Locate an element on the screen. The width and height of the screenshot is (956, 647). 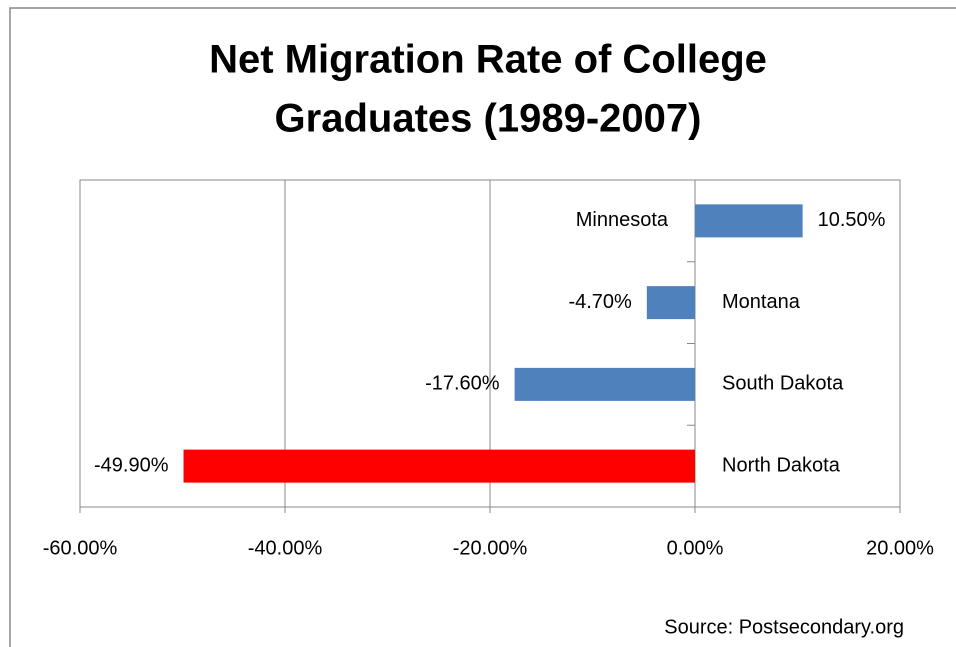
x-tick-label: 0.00% is located at coordinates (695, 548).